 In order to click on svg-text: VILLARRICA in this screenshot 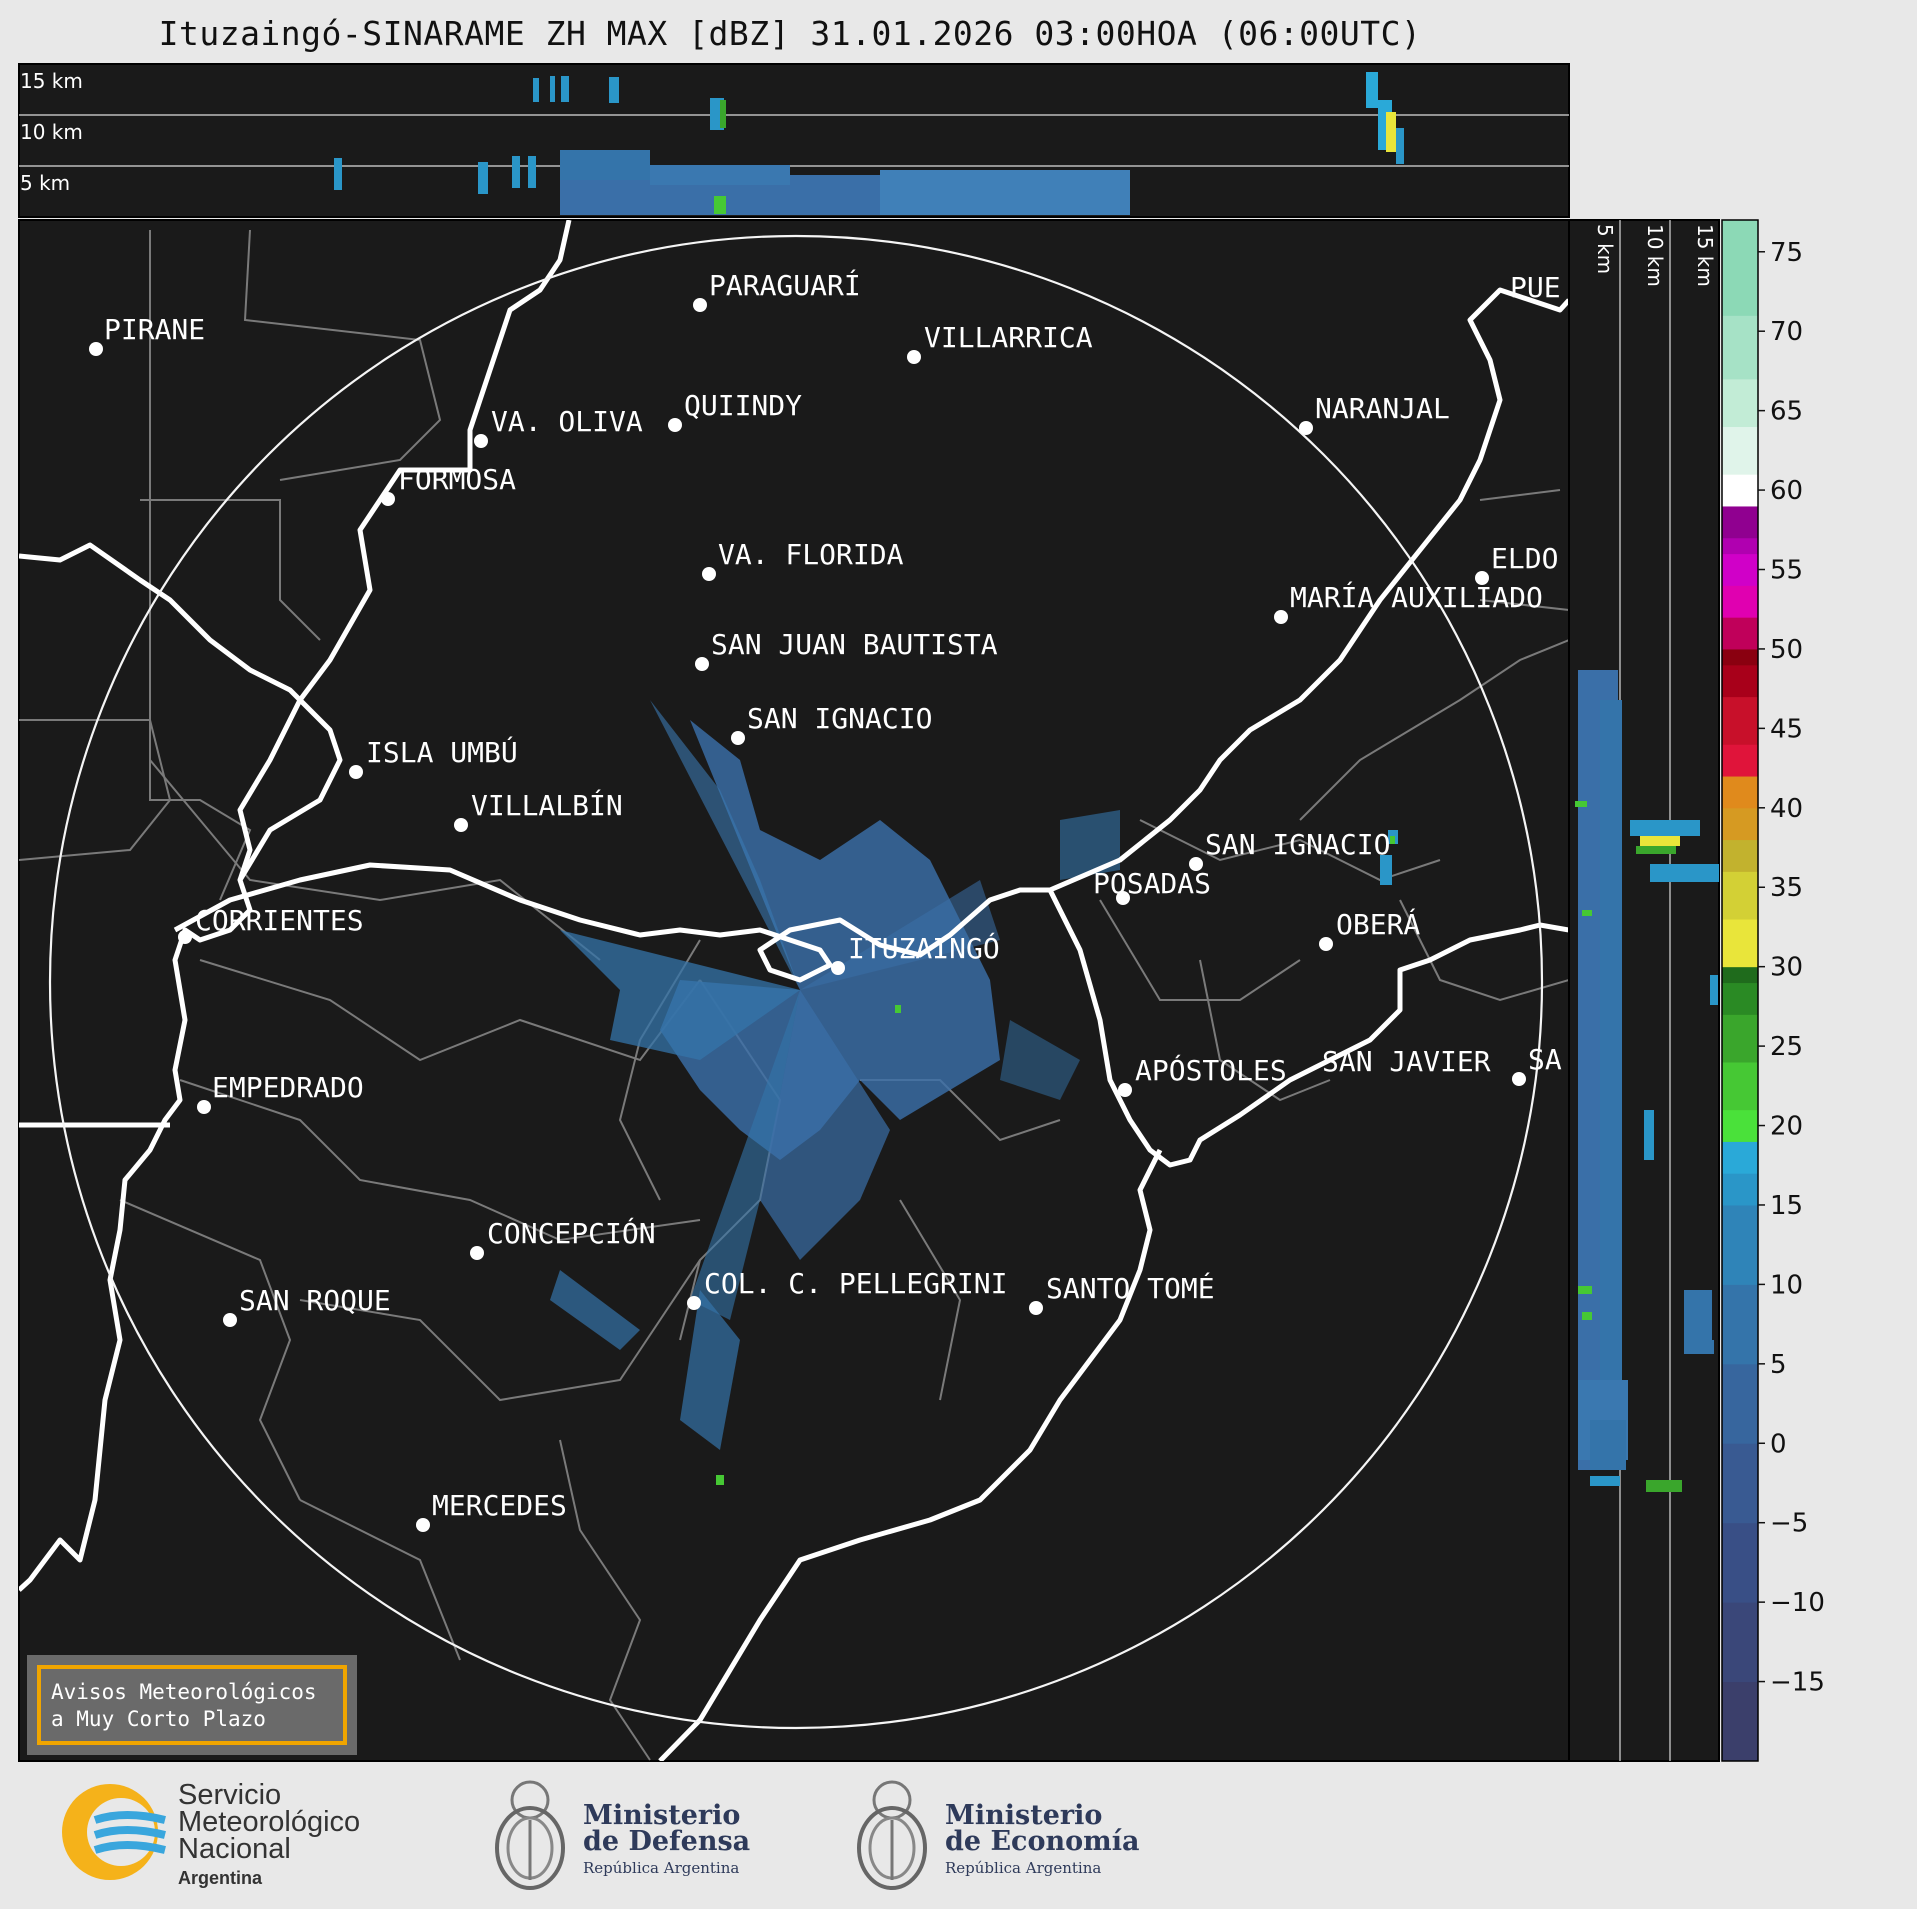, I will do `click(1008, 337)`.